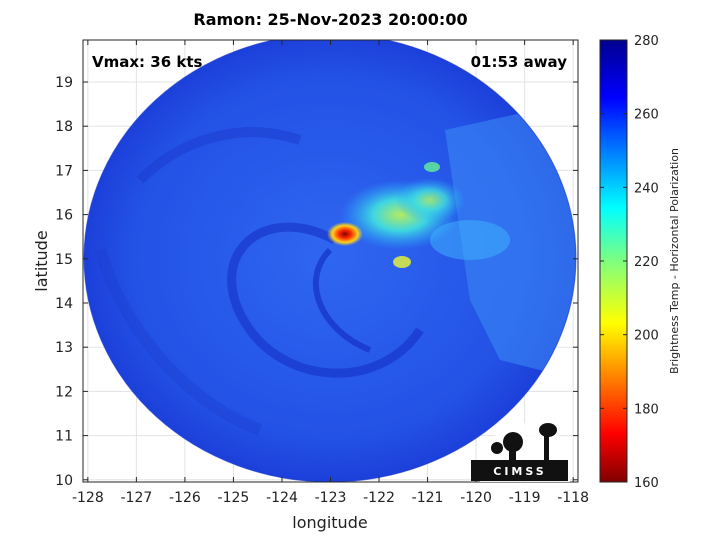 The height and width of the screenshot is (540, 720). What do you see at coordinates (330, 19) in the screenshot?
I see `chart-title: Ramon: 25-Nov-2023 20:00:00` at bounding box center [330, 19].